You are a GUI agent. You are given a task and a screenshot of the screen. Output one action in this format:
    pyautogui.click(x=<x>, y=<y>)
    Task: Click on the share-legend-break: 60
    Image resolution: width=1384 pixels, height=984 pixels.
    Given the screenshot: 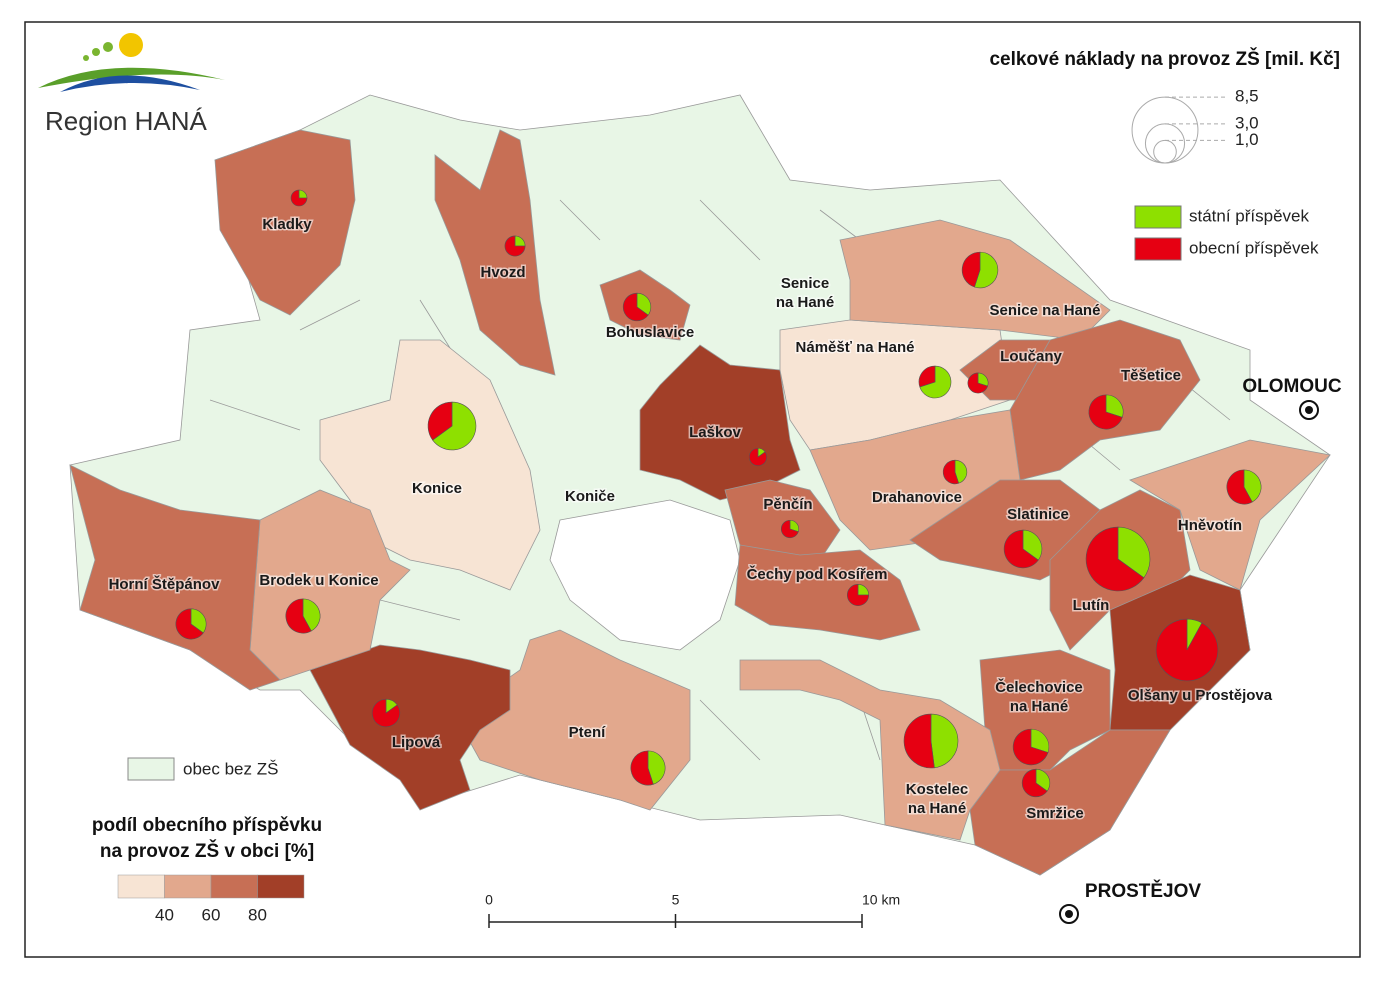 What is the action you would take?
    pyautogui.click(x=211, y=914)
    